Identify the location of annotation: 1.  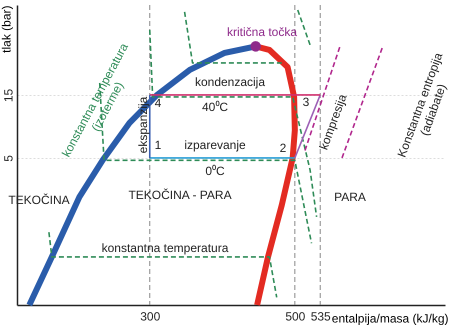
(158, 145).